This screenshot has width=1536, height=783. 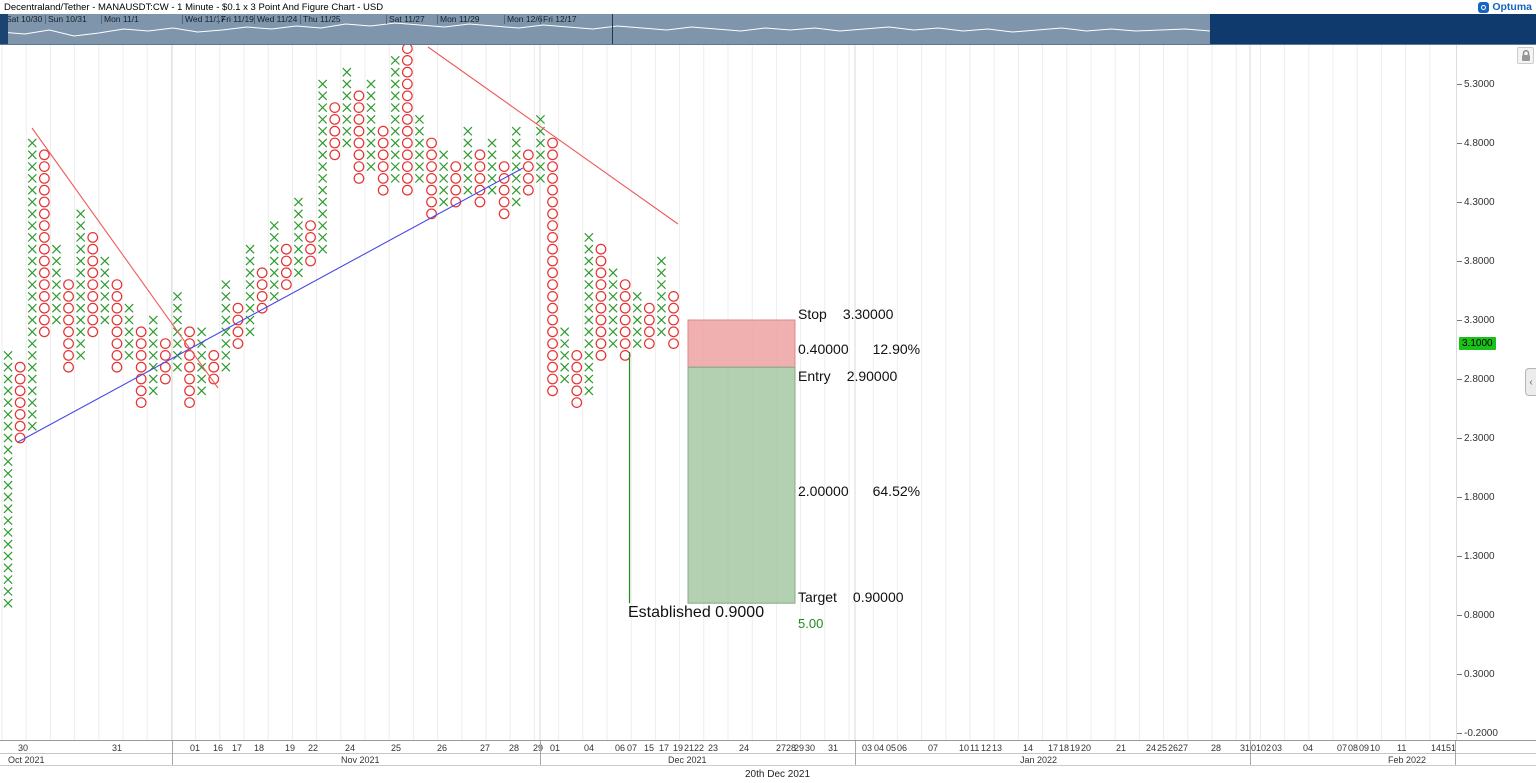 I want to click on price-tick: 0.8000, so click(x=1476, y=615).